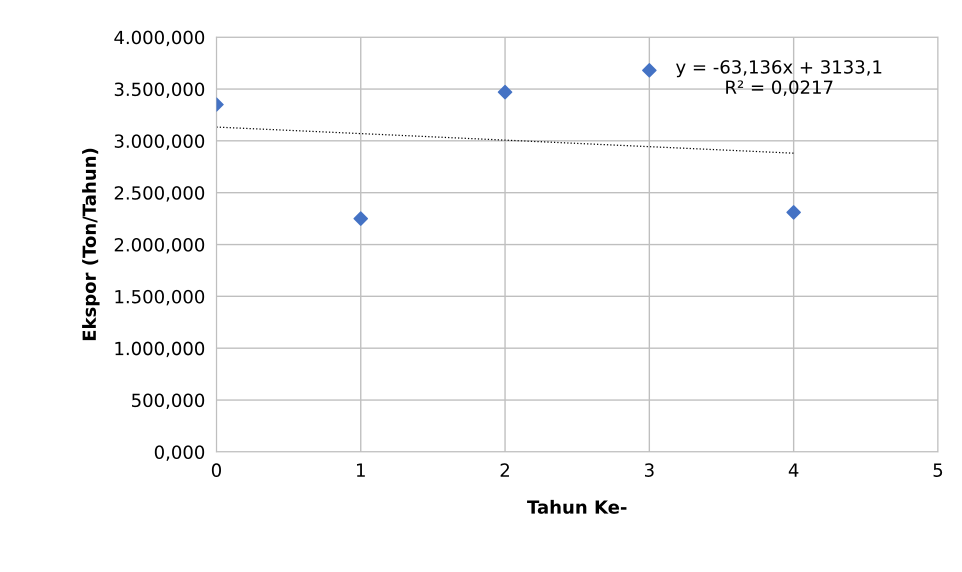  What do you see at coordinates (159, 38) in the screenshot?
I see `y-tick-label: 4.000,000` at bounding box center [159, 38].